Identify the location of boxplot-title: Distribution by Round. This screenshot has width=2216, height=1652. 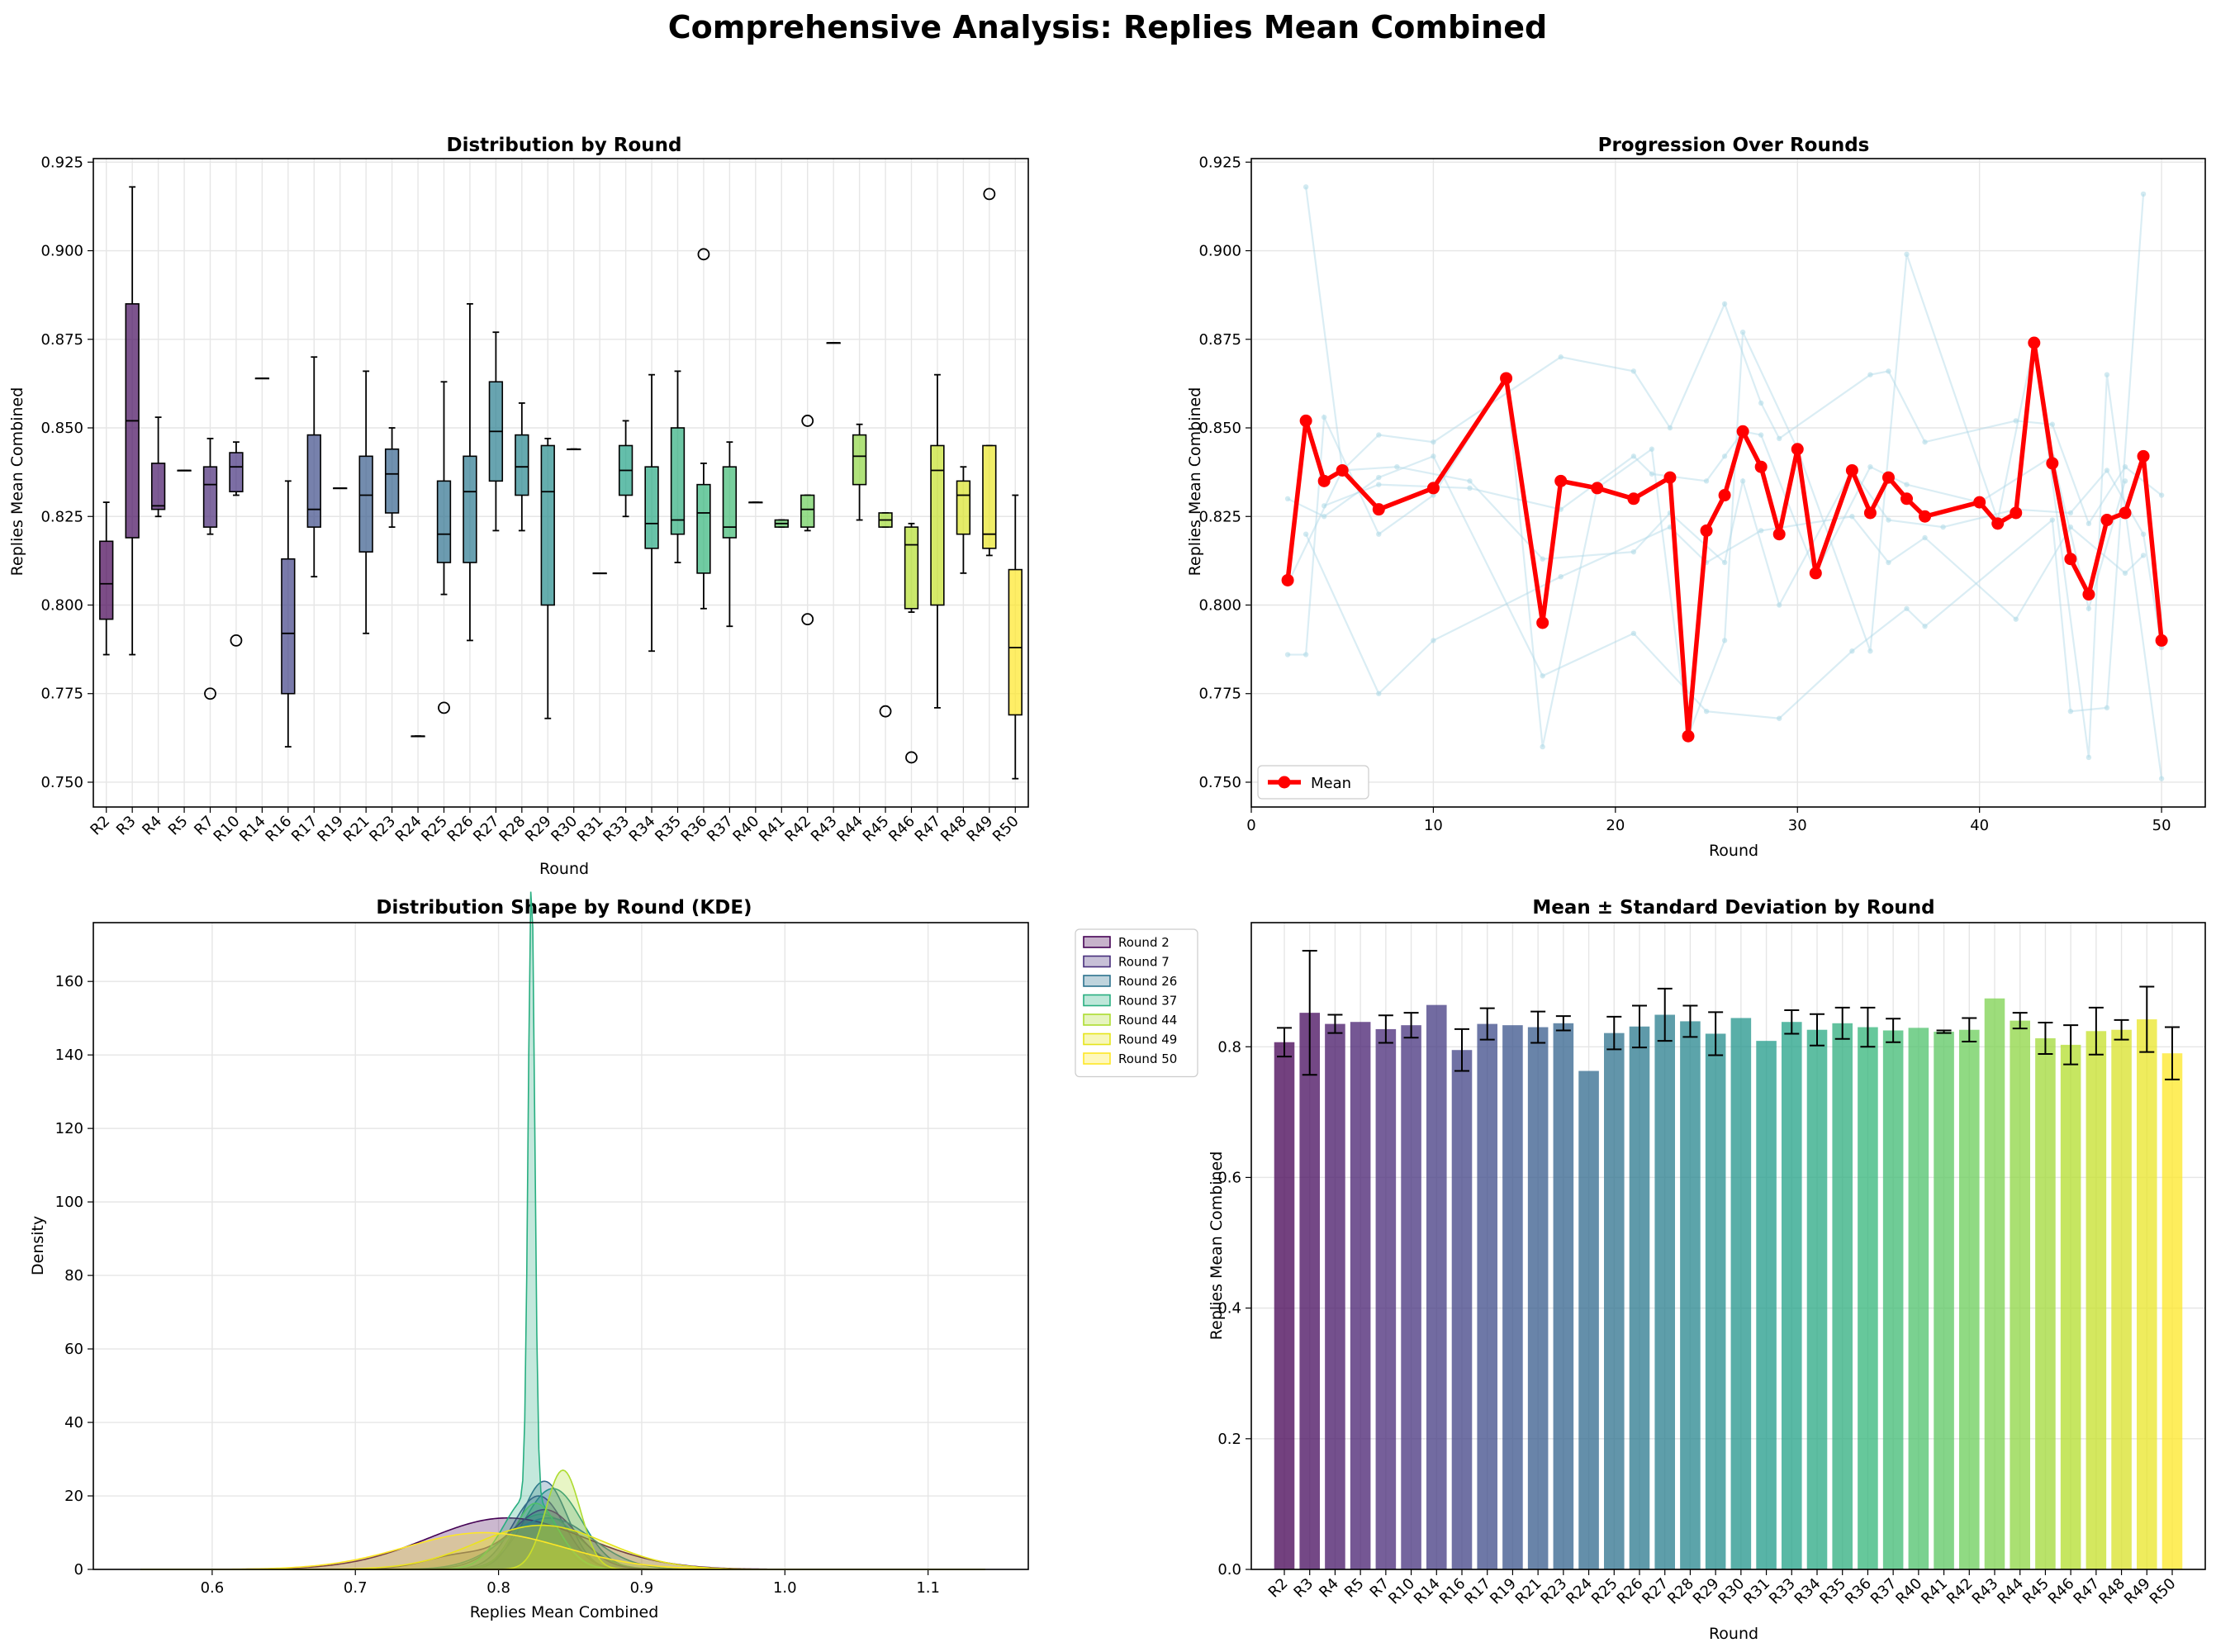
(564, 145).